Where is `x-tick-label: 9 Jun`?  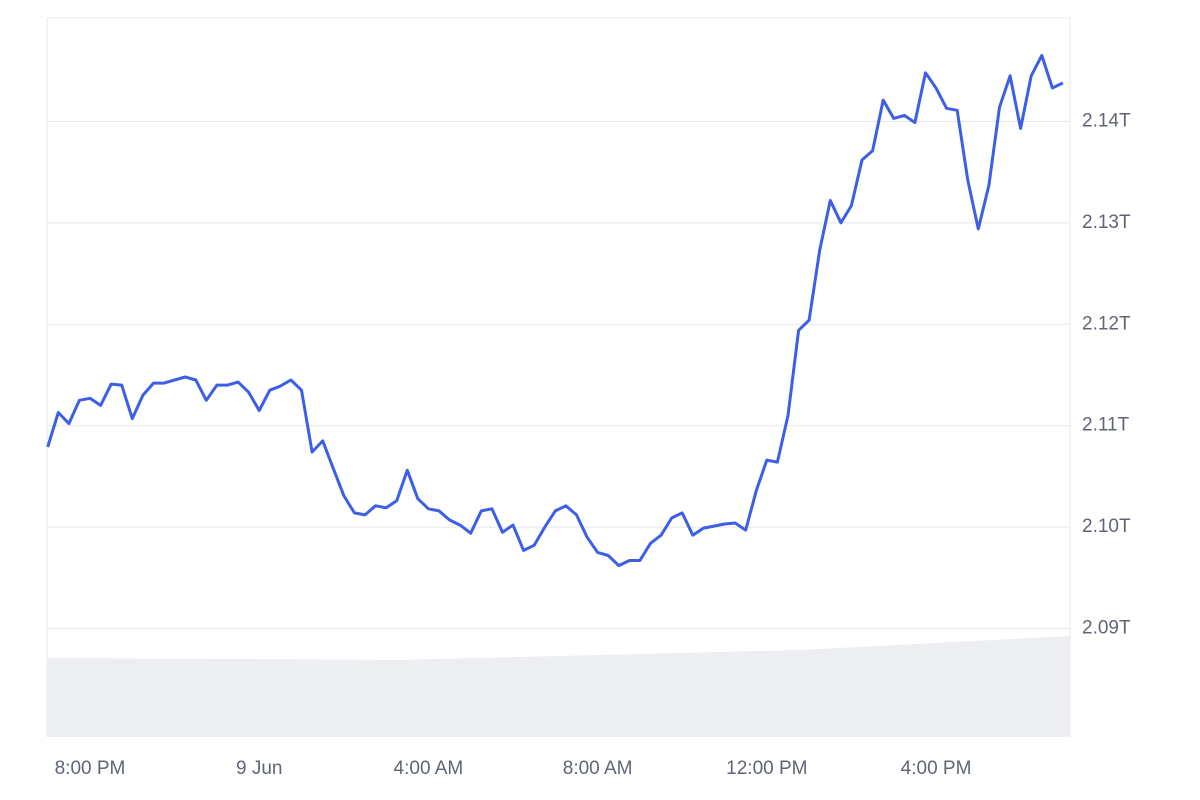 x-tick-label: 9 Jun is located at coordinates (259, 768).